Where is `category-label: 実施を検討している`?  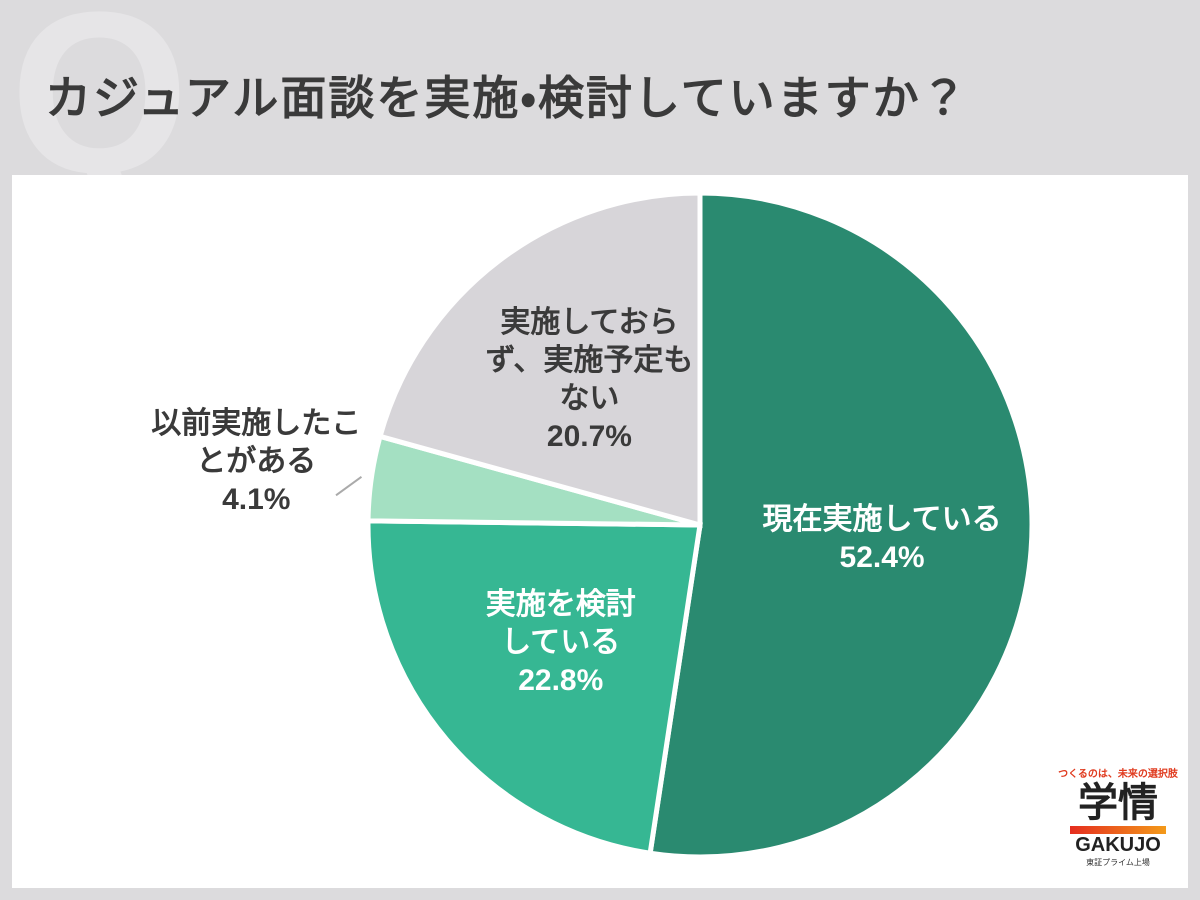
category-label: 実施を検討している is located at coordinates (560, 624).